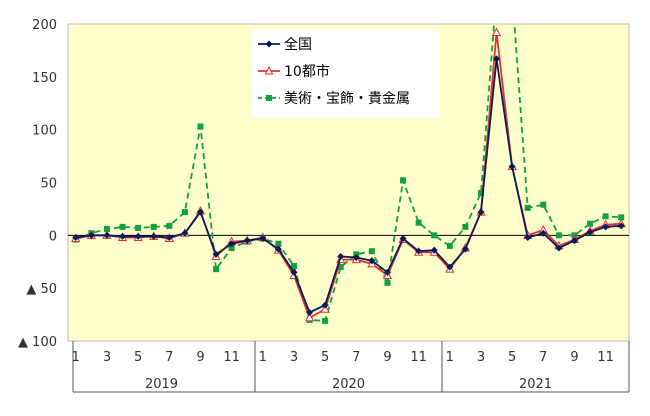  What do you see at coordinates (161, 384) in the screenshot?
I see `year-label: 2019` at bounding box center [161, 384].